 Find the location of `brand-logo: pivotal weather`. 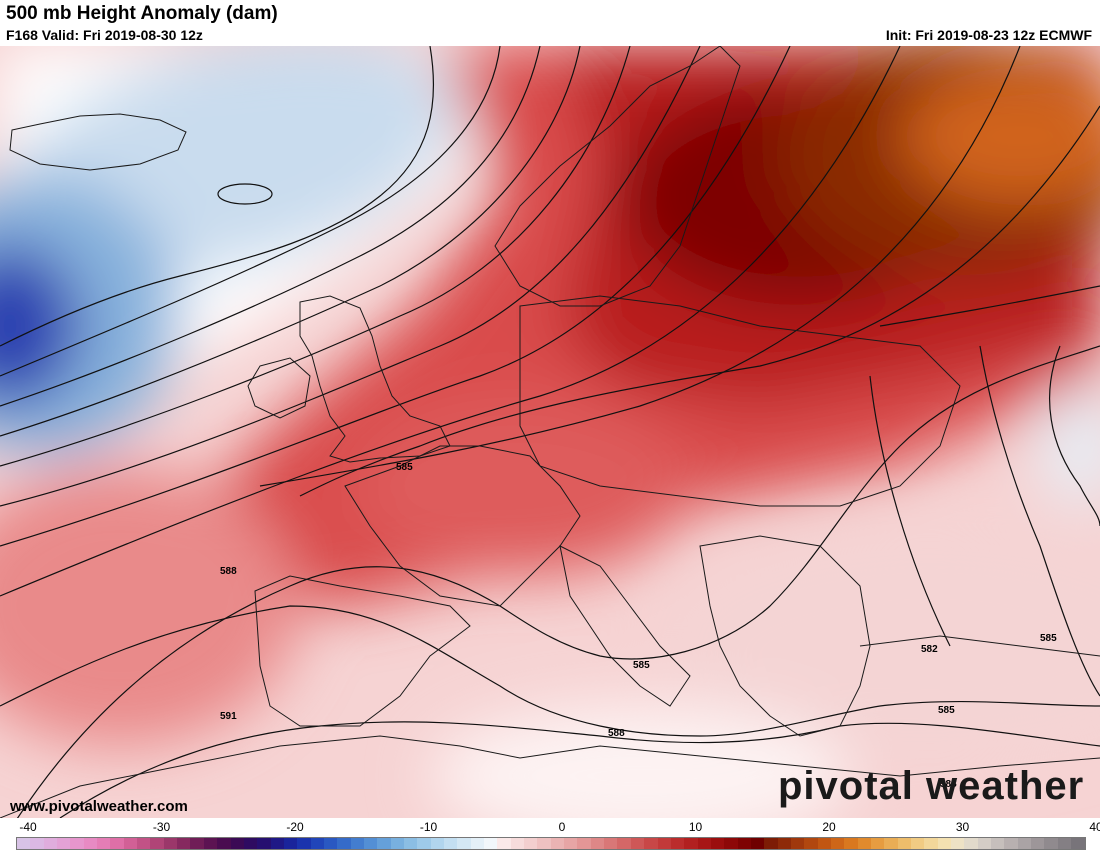

brand-logo: pivotal weather is located at coordinates (931, 786).